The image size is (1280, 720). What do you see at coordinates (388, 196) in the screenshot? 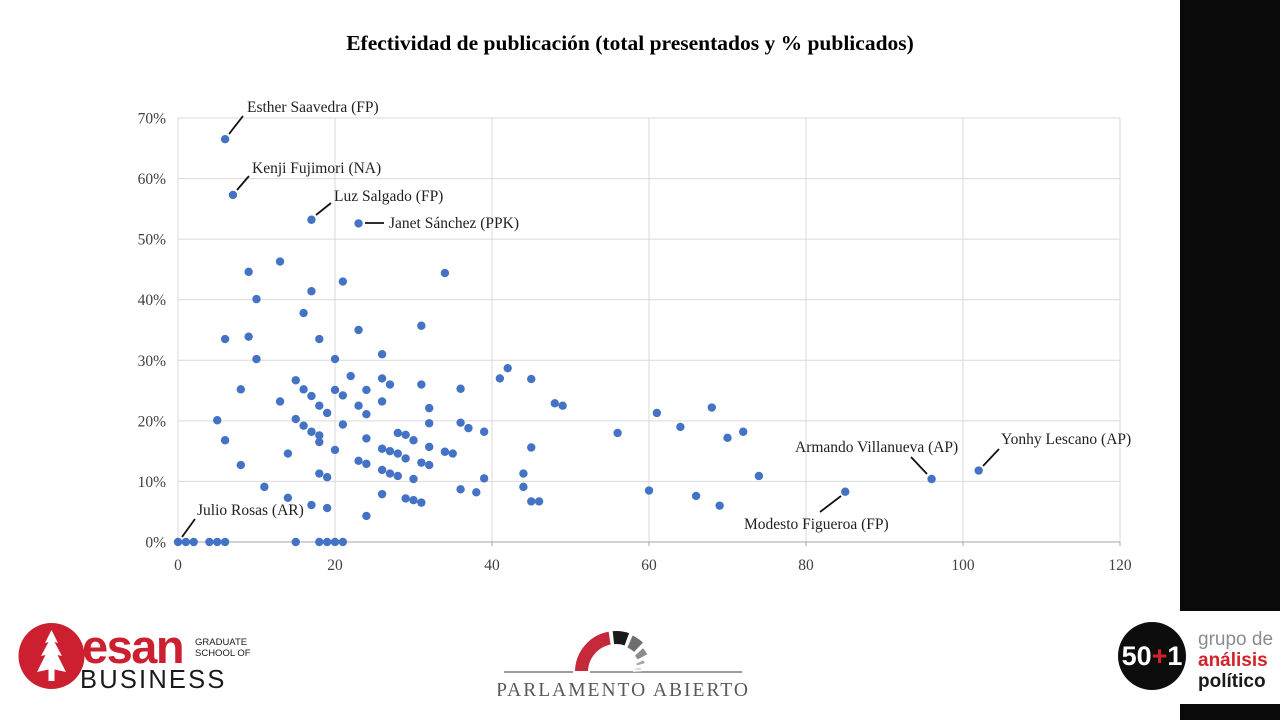
I see `annotation-label: Luz Salgado (FP)` at bounding box center [388, 196].